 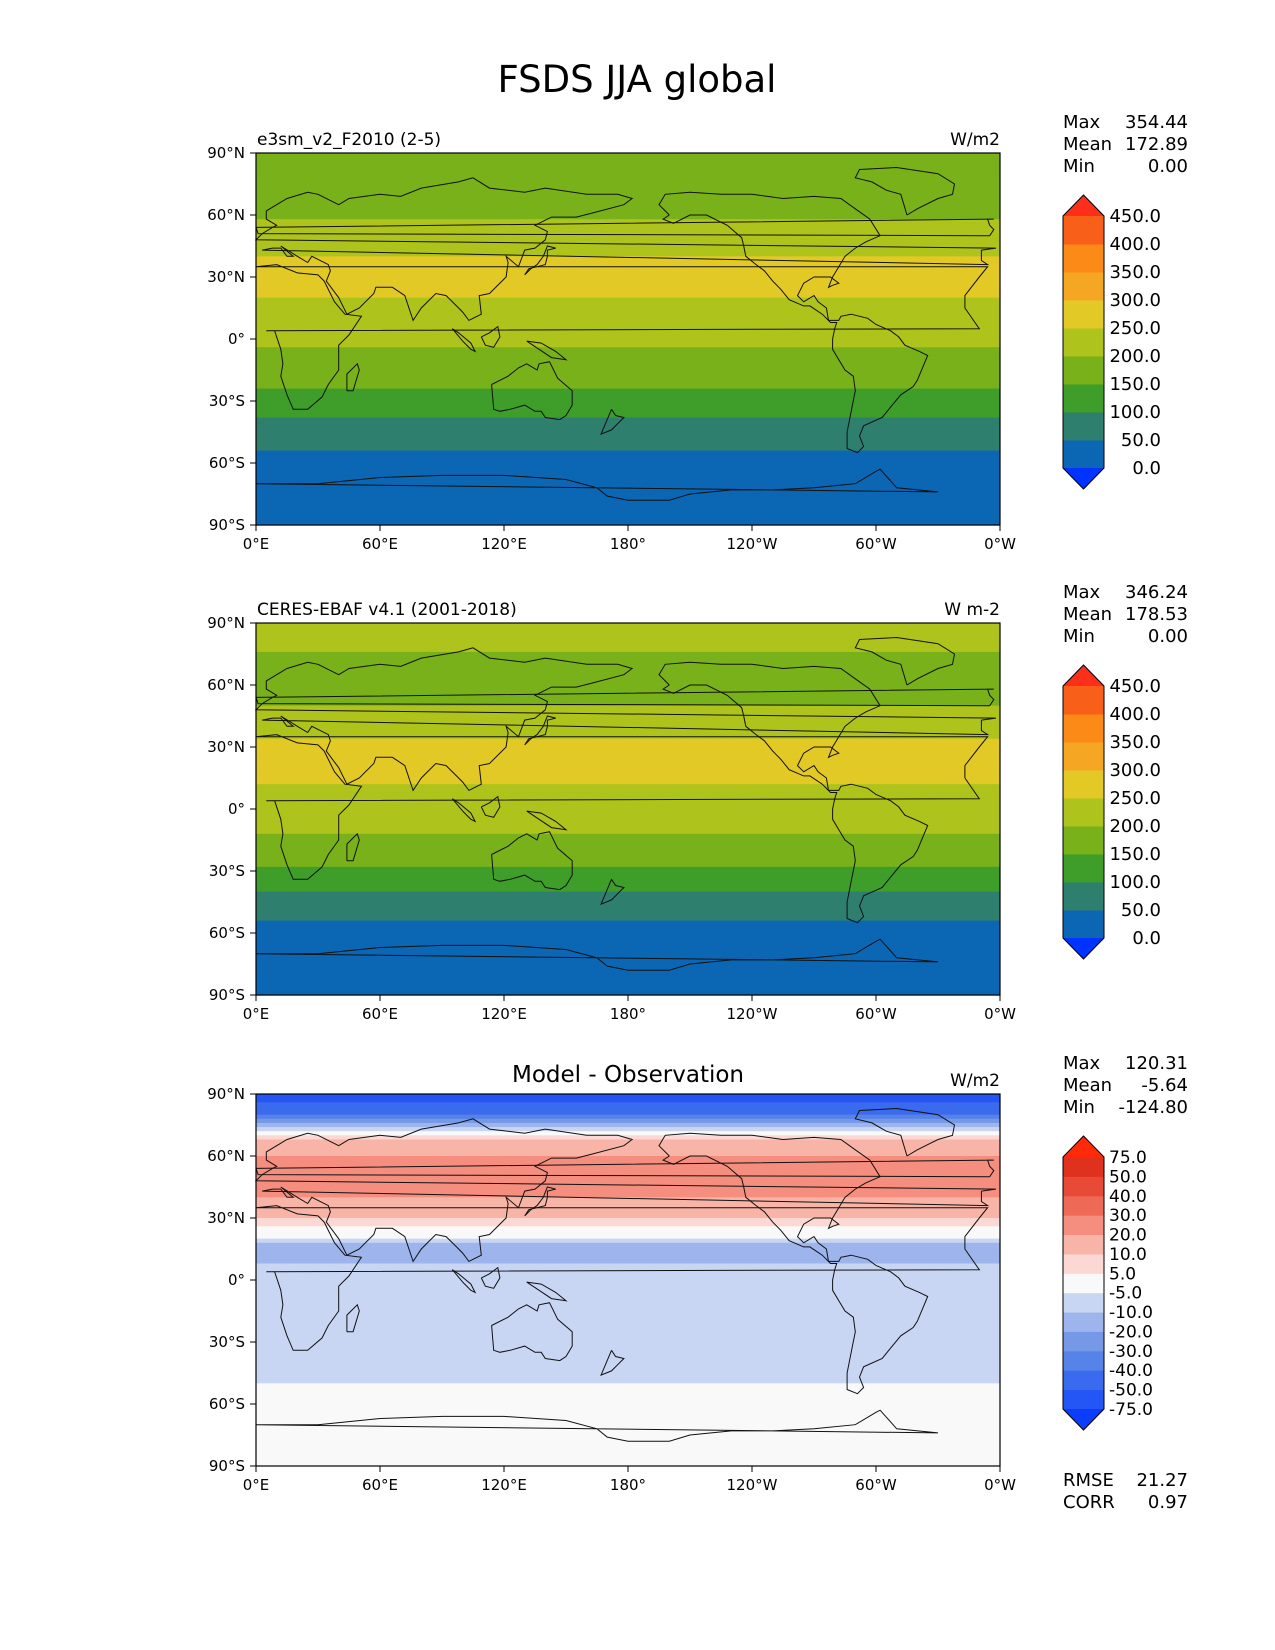 What do you see at coordinates (1135, 742) in the screenshot?
I see `colorbar-level: 350.0` at bounding box center [1135, 742].